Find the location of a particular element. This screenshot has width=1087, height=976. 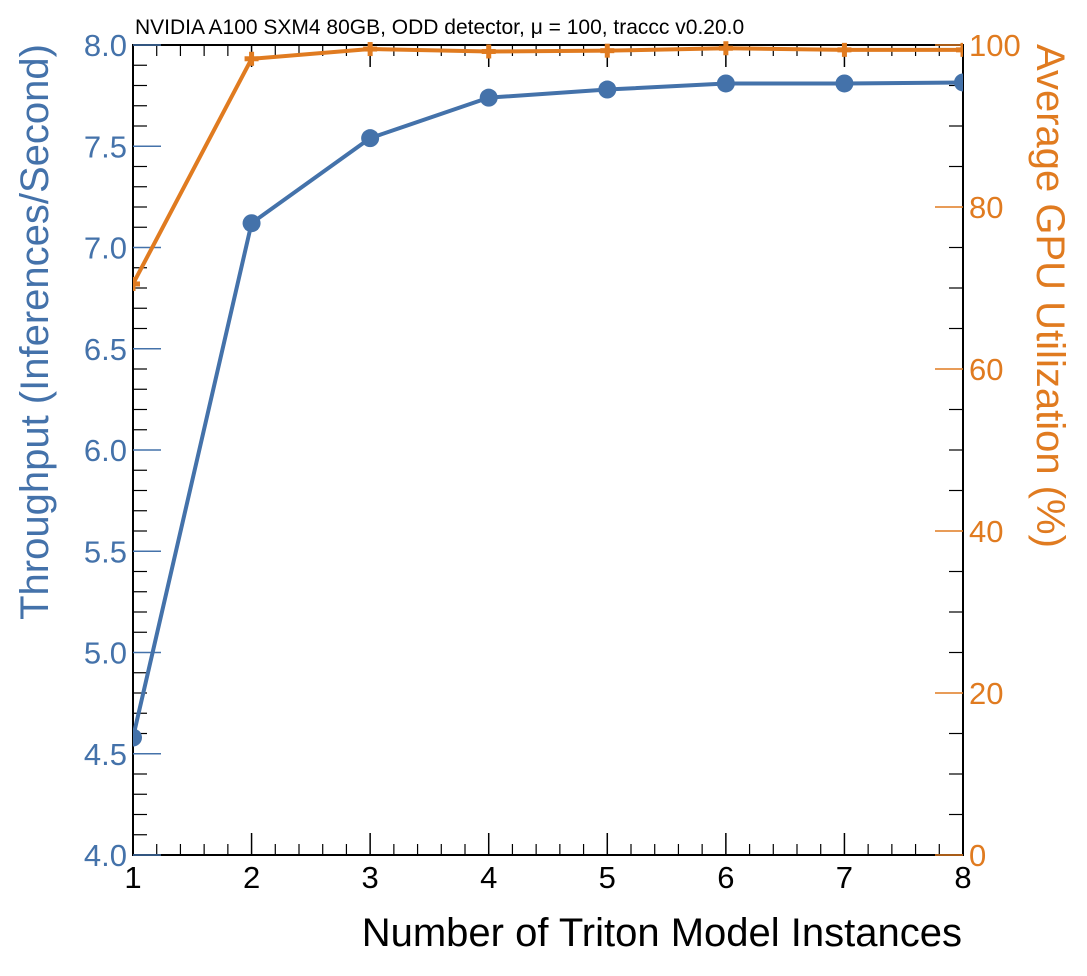

x-tick-label: 3 is located at coordinates (370, 877).